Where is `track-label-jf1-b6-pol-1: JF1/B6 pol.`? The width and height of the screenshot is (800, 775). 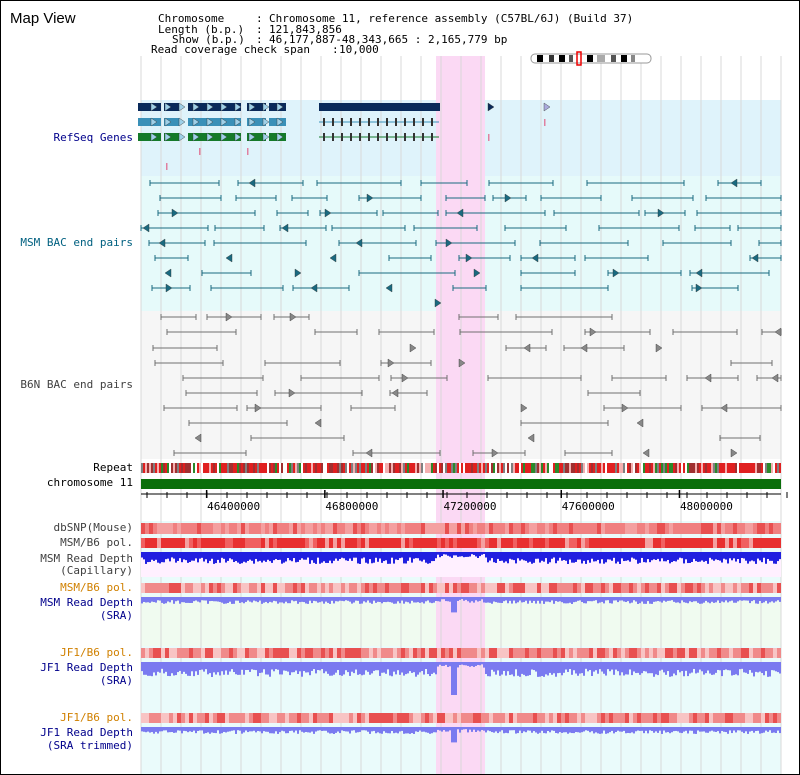
track-label-jf1-b6-pol-1: JF1/B6 pol. is located at coordinates (96, 652).